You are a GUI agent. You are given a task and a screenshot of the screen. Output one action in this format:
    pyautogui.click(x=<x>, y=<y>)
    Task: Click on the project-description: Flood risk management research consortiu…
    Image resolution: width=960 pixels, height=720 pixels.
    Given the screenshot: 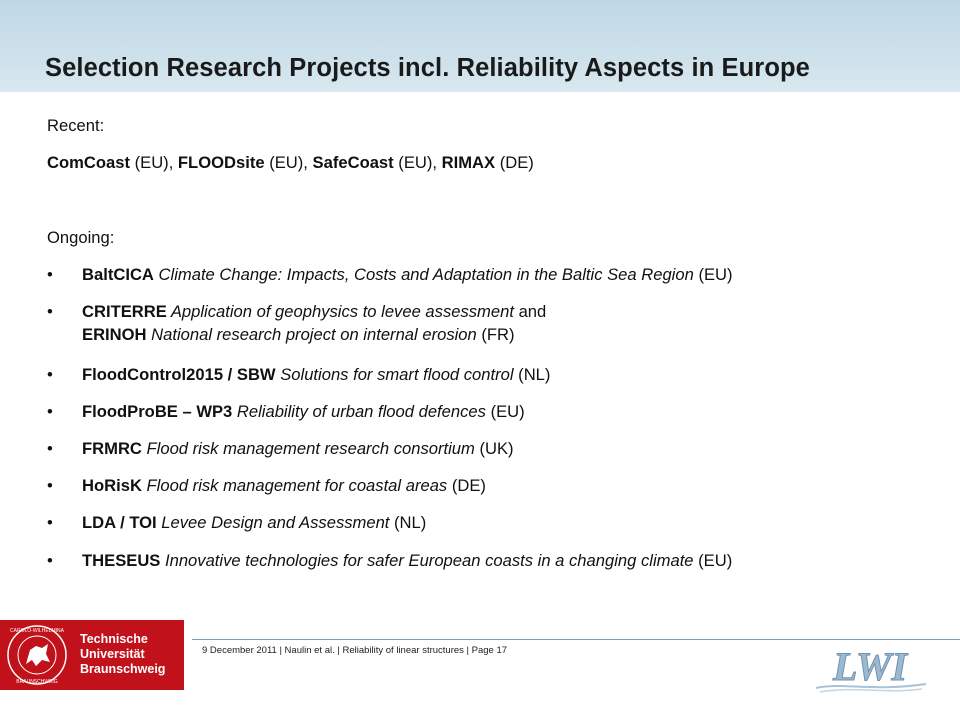 What is the action you would take?
    pyautogui.click(x=308, y=448)
    